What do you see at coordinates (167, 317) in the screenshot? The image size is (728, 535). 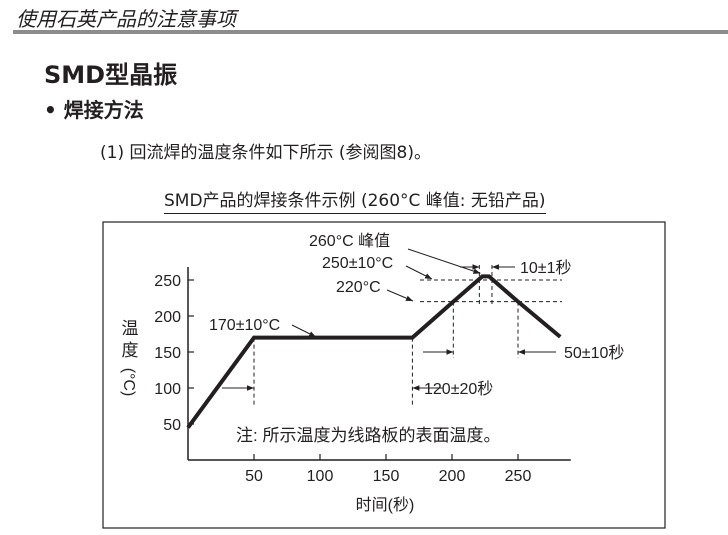 I see `y-tick-label: 200` at bounding box center [167, 317].